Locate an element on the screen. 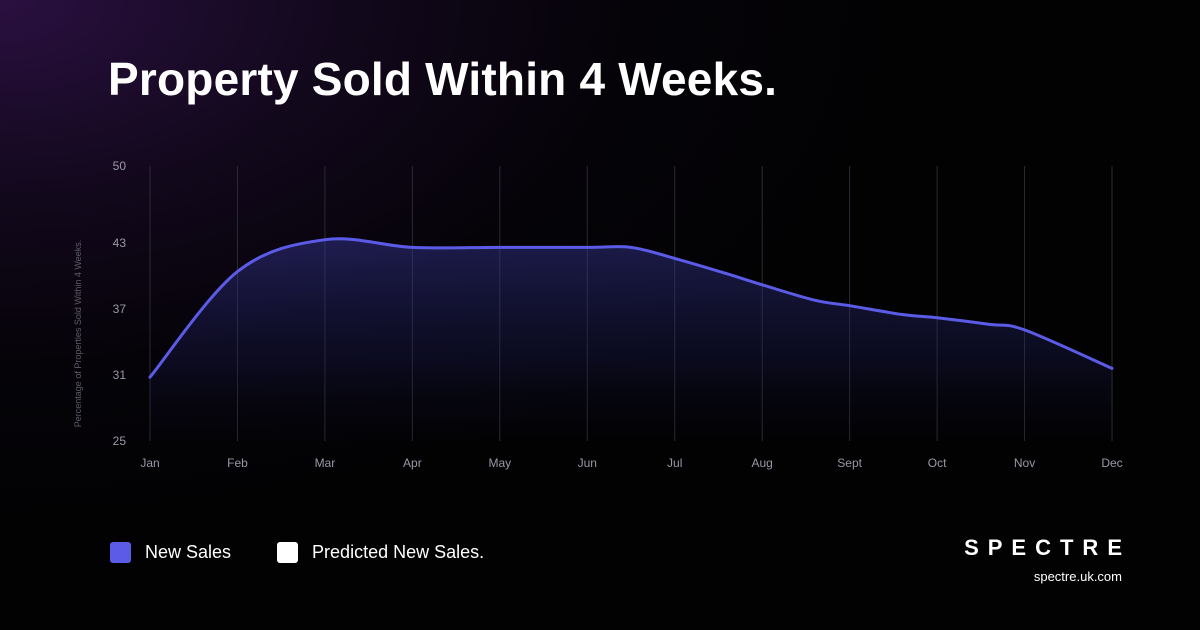 Image resolution: width=1200 pixels, height=630 pixels. legend-item-new-sales: New Sales is located at coordinates (170, 552).